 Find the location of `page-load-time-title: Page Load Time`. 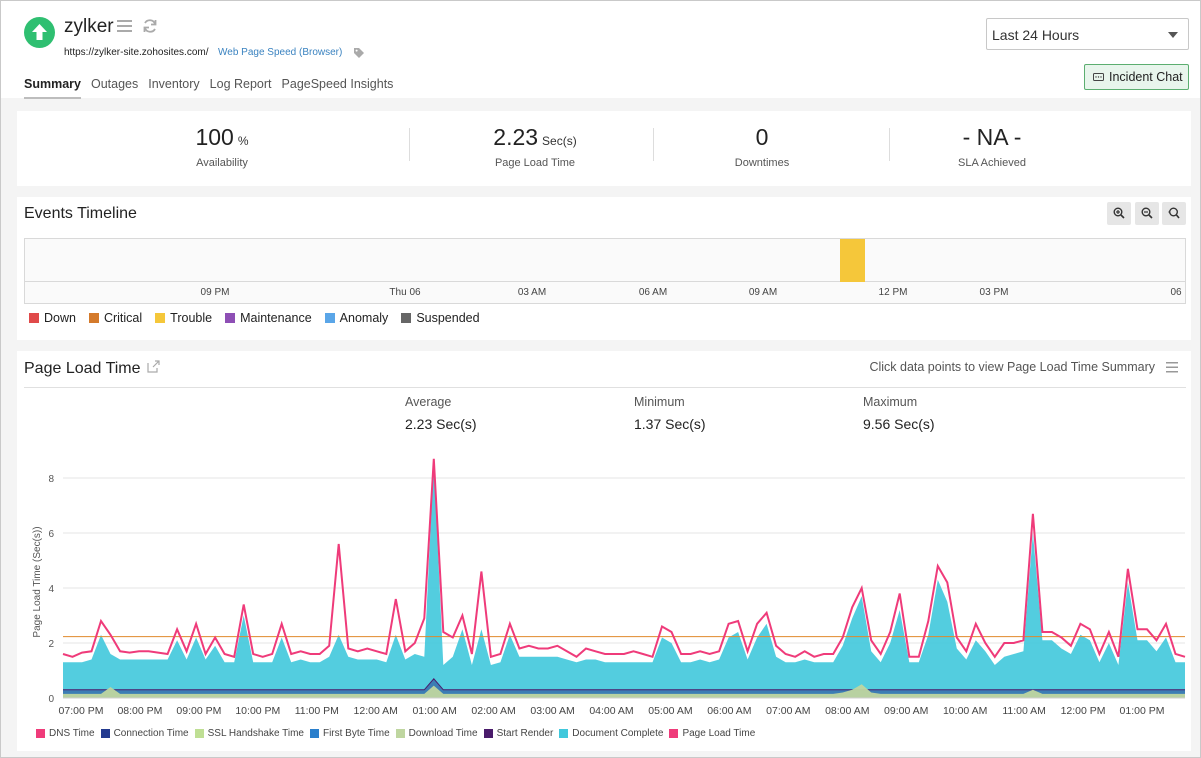

page-load-time-title: Page Load Time is located at coordinates (82, 368).